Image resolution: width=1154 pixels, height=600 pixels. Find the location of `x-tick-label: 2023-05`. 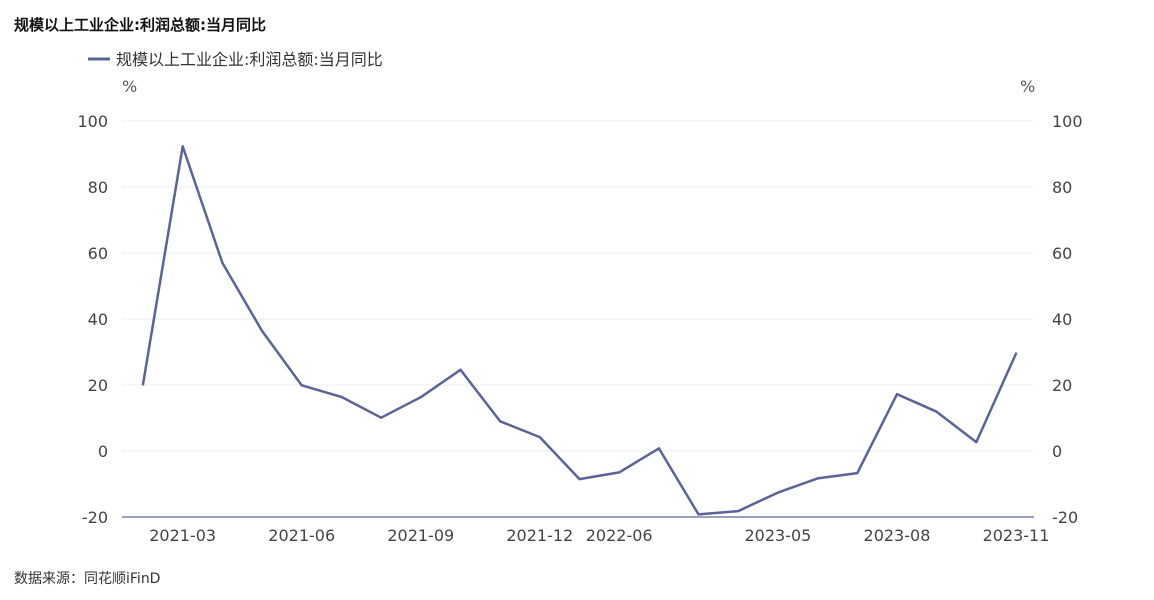

x-tick-label: 2023-05 is located at coordinates (777, 535).